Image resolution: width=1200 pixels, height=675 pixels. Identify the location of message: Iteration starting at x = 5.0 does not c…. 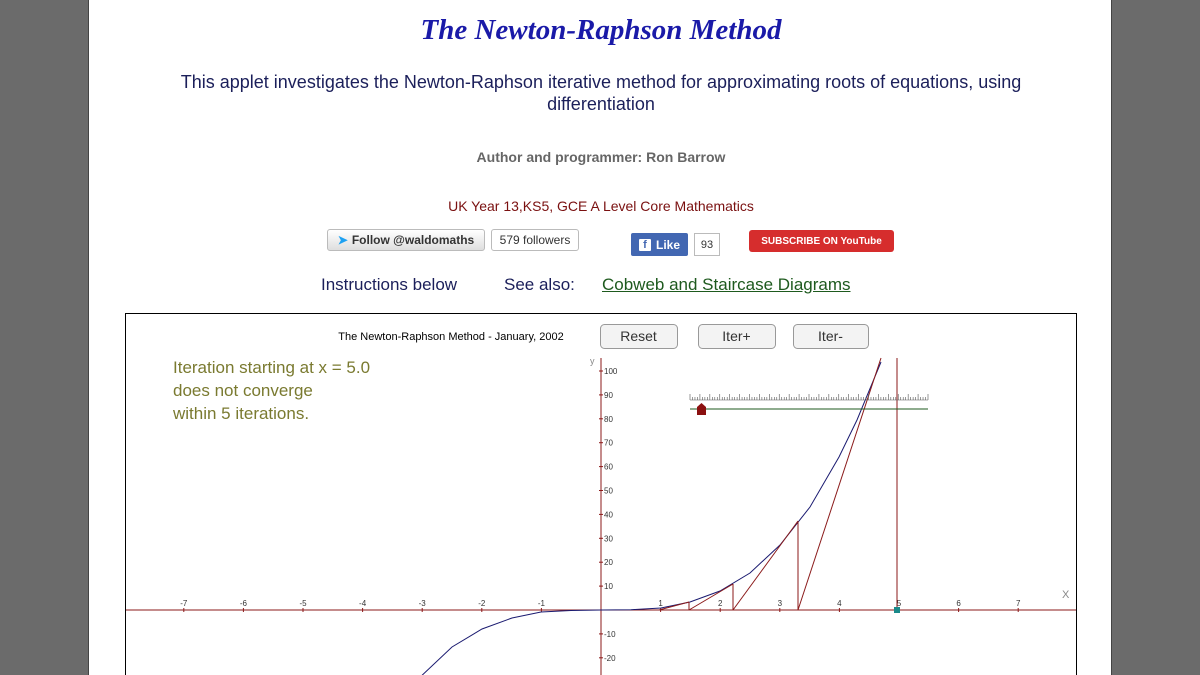
(271, 390).